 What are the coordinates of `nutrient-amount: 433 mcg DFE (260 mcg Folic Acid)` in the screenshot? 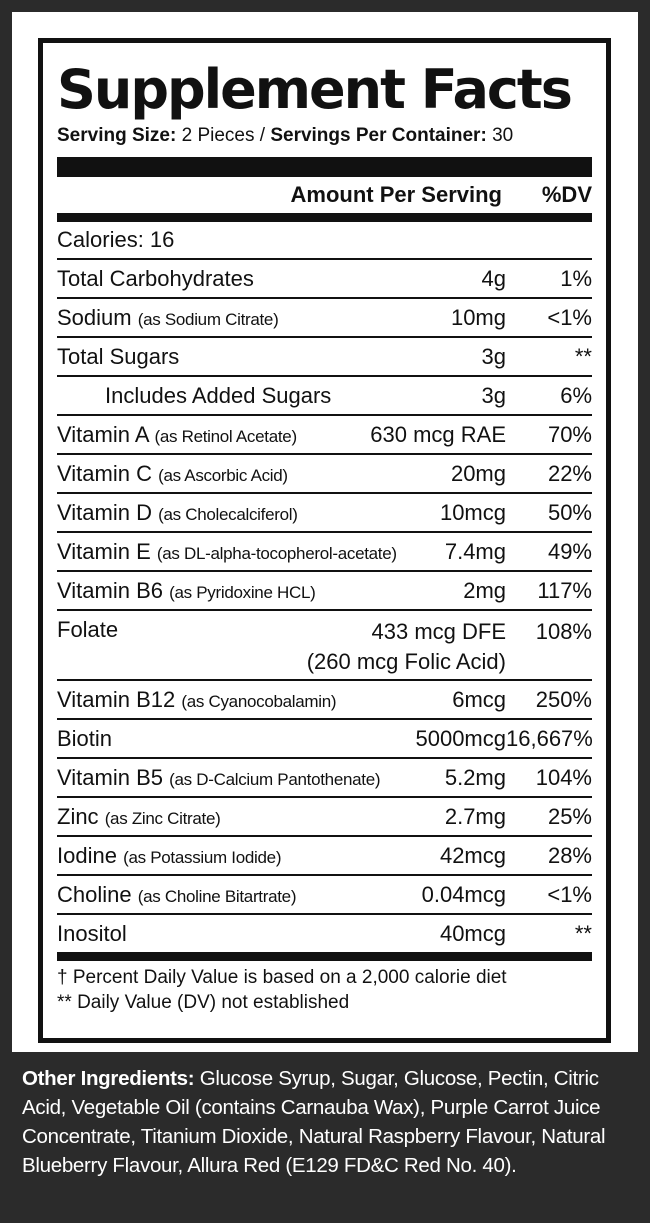 It's located at (406, 647).